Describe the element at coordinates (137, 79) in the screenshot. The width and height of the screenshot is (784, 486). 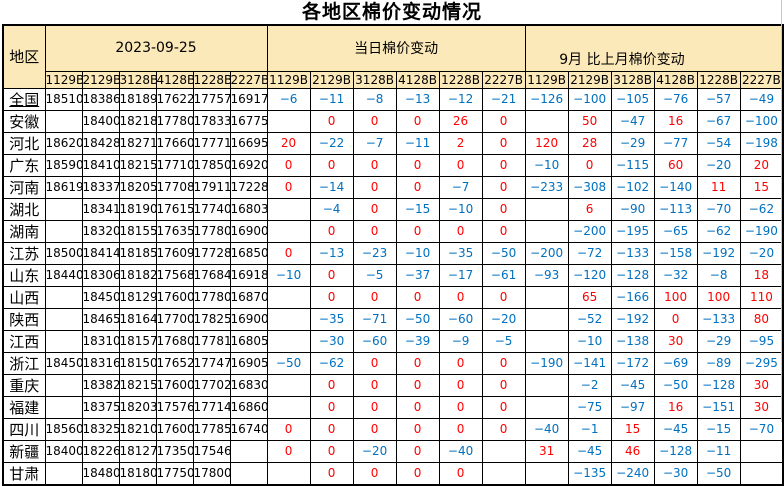
I see `grade-header-3128b-s1: 3128B` at that location.